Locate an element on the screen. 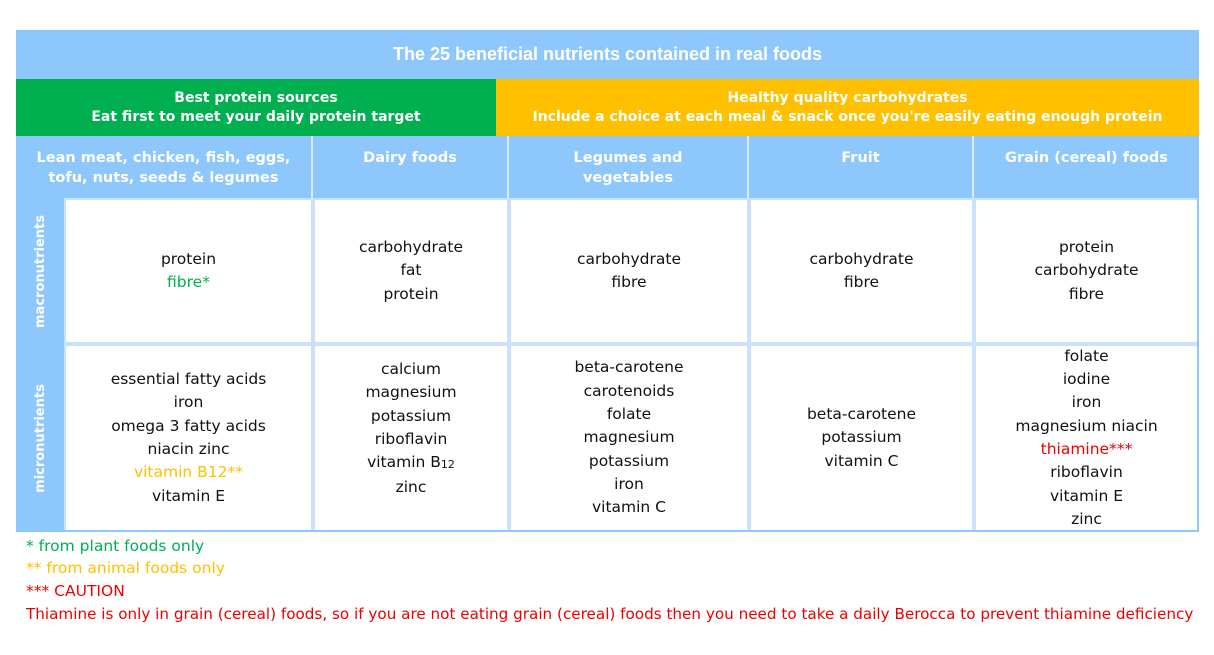 The image size is (1214, 655). column-header-line: Lean meat, chicken, fish, eggs, is located at coordinates (163, 158).